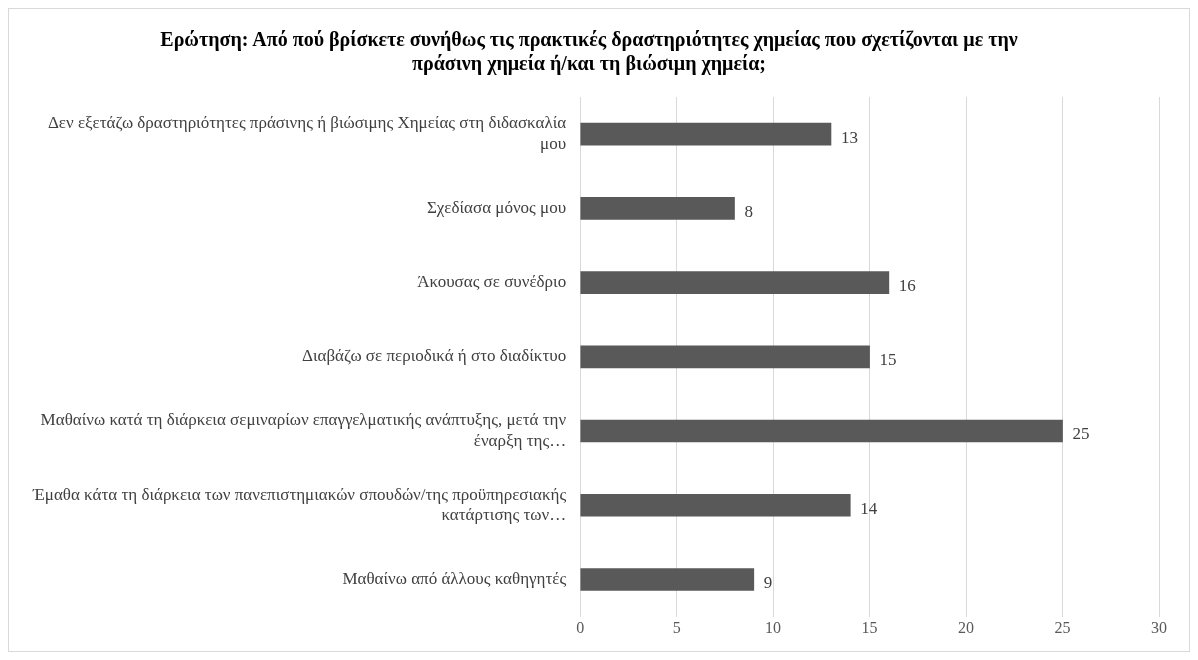  Describe the element at coordinates (496, 207) in the screenshot. I see `y-tick-label: Σχεδίασα μόνος μου` at that location.